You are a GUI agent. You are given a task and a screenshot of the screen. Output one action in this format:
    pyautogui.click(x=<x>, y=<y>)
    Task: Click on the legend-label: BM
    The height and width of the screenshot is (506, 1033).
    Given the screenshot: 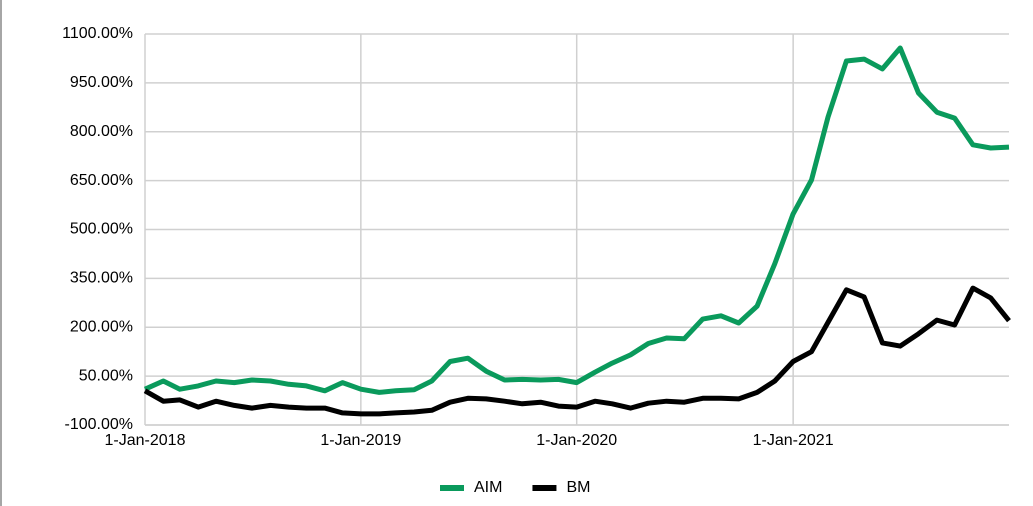 What is the action you would take?
    pyautogui.click(x=578, y=487)
    